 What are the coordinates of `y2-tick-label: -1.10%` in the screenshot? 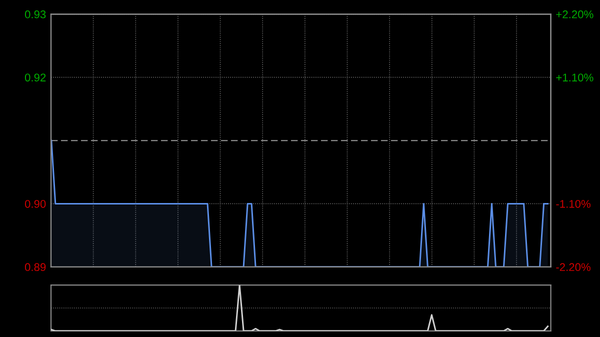 It's located at (573, 204).